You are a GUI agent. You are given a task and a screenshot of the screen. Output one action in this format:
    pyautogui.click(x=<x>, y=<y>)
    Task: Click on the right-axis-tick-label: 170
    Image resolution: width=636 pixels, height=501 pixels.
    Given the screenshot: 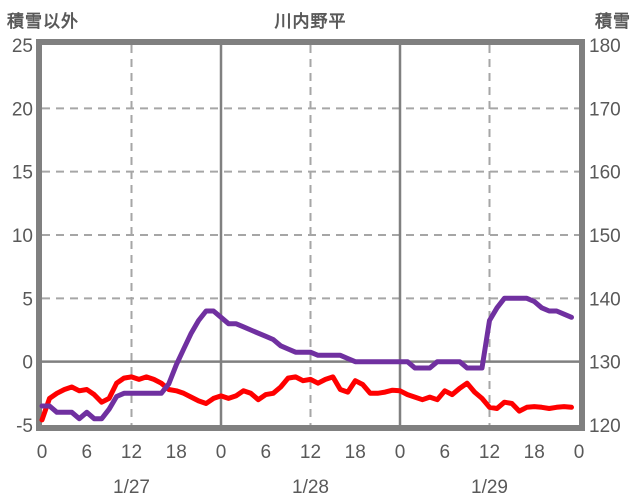 What is the action you would take?
    pyautogui.click(x=605, y=109)
    